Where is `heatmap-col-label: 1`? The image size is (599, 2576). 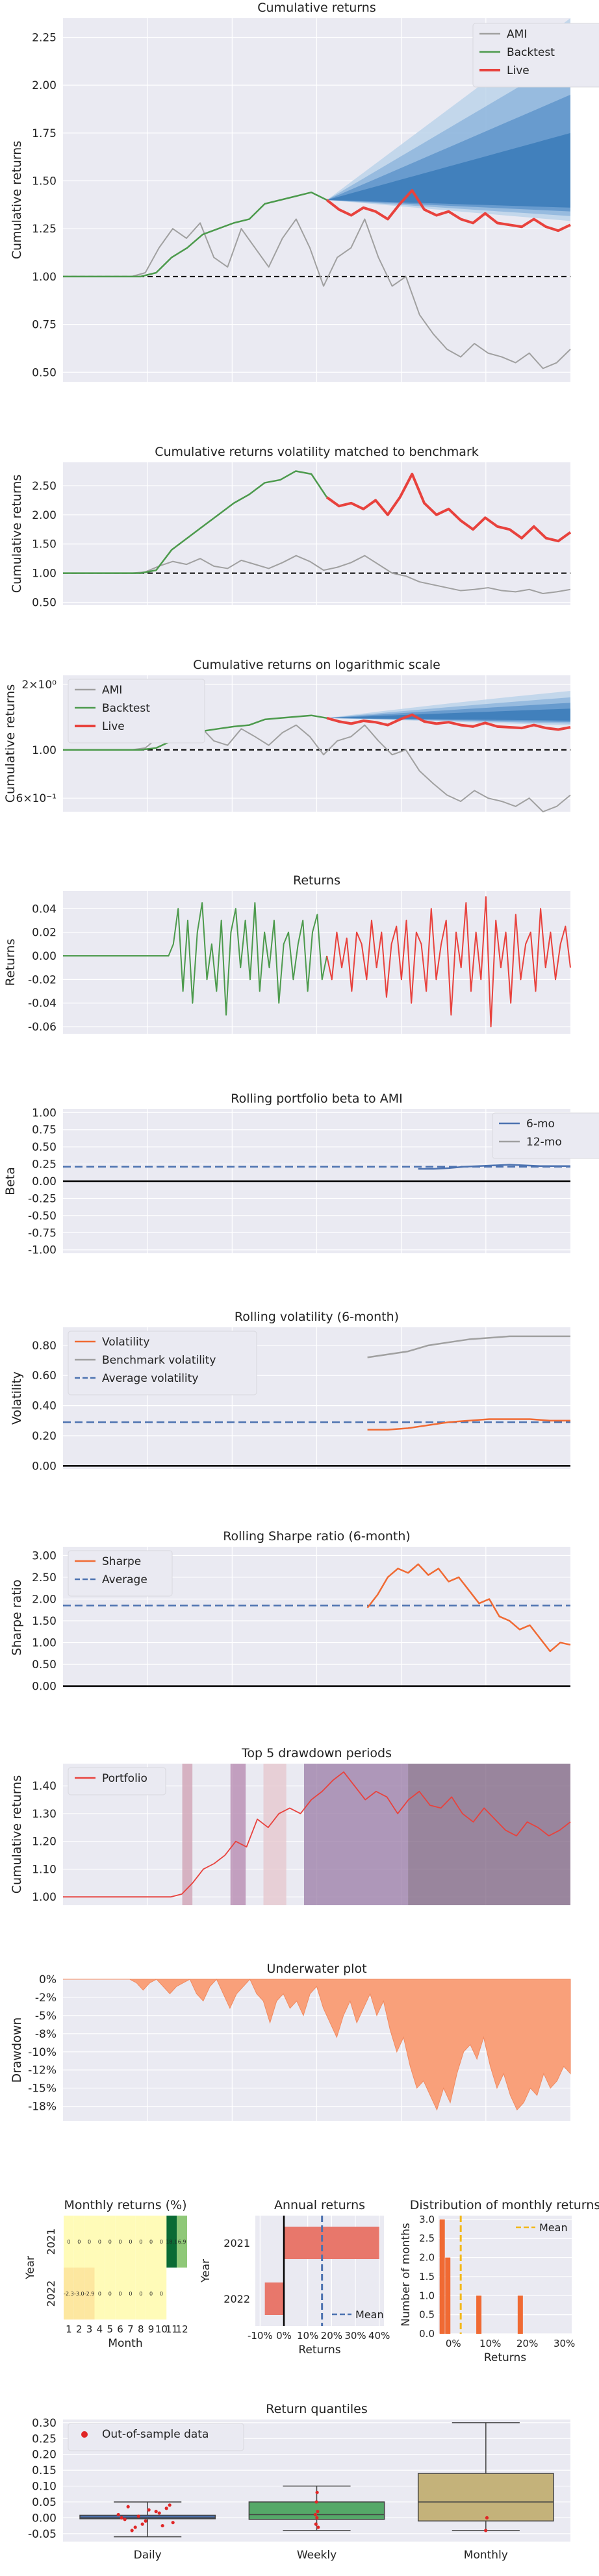
heatmap-col-label: 1 is located at coordinates (69, 2329).